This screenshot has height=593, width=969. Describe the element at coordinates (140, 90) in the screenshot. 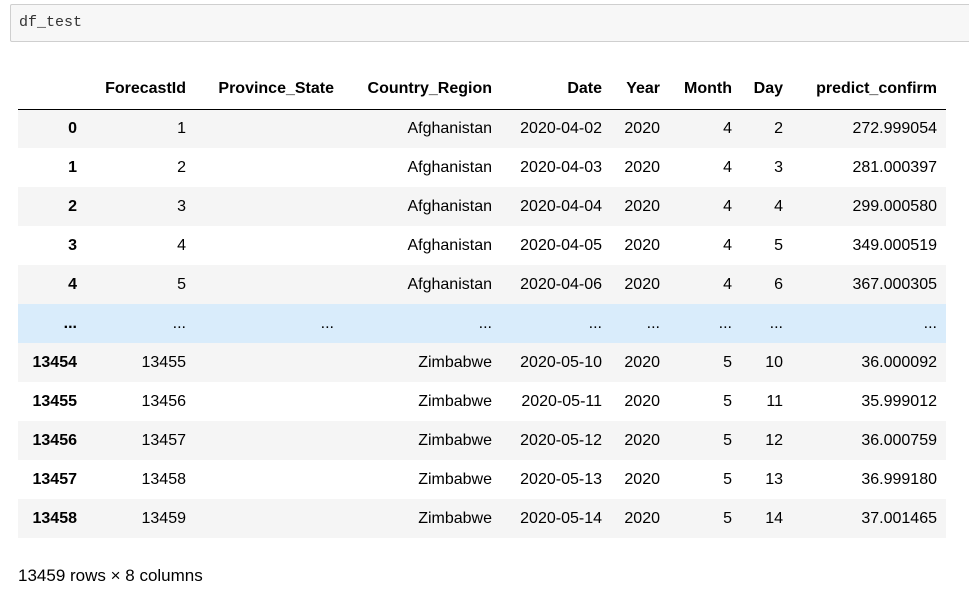

I see `column-header: ForecastId` at that location.